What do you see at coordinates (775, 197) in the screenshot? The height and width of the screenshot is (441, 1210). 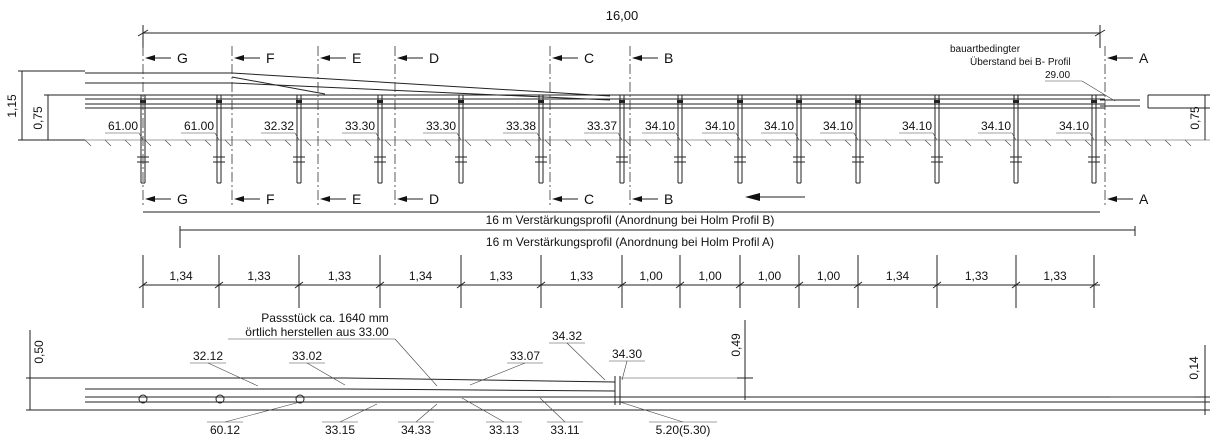 I see `direction-arrow-icon` at bounding box center [775, 197].